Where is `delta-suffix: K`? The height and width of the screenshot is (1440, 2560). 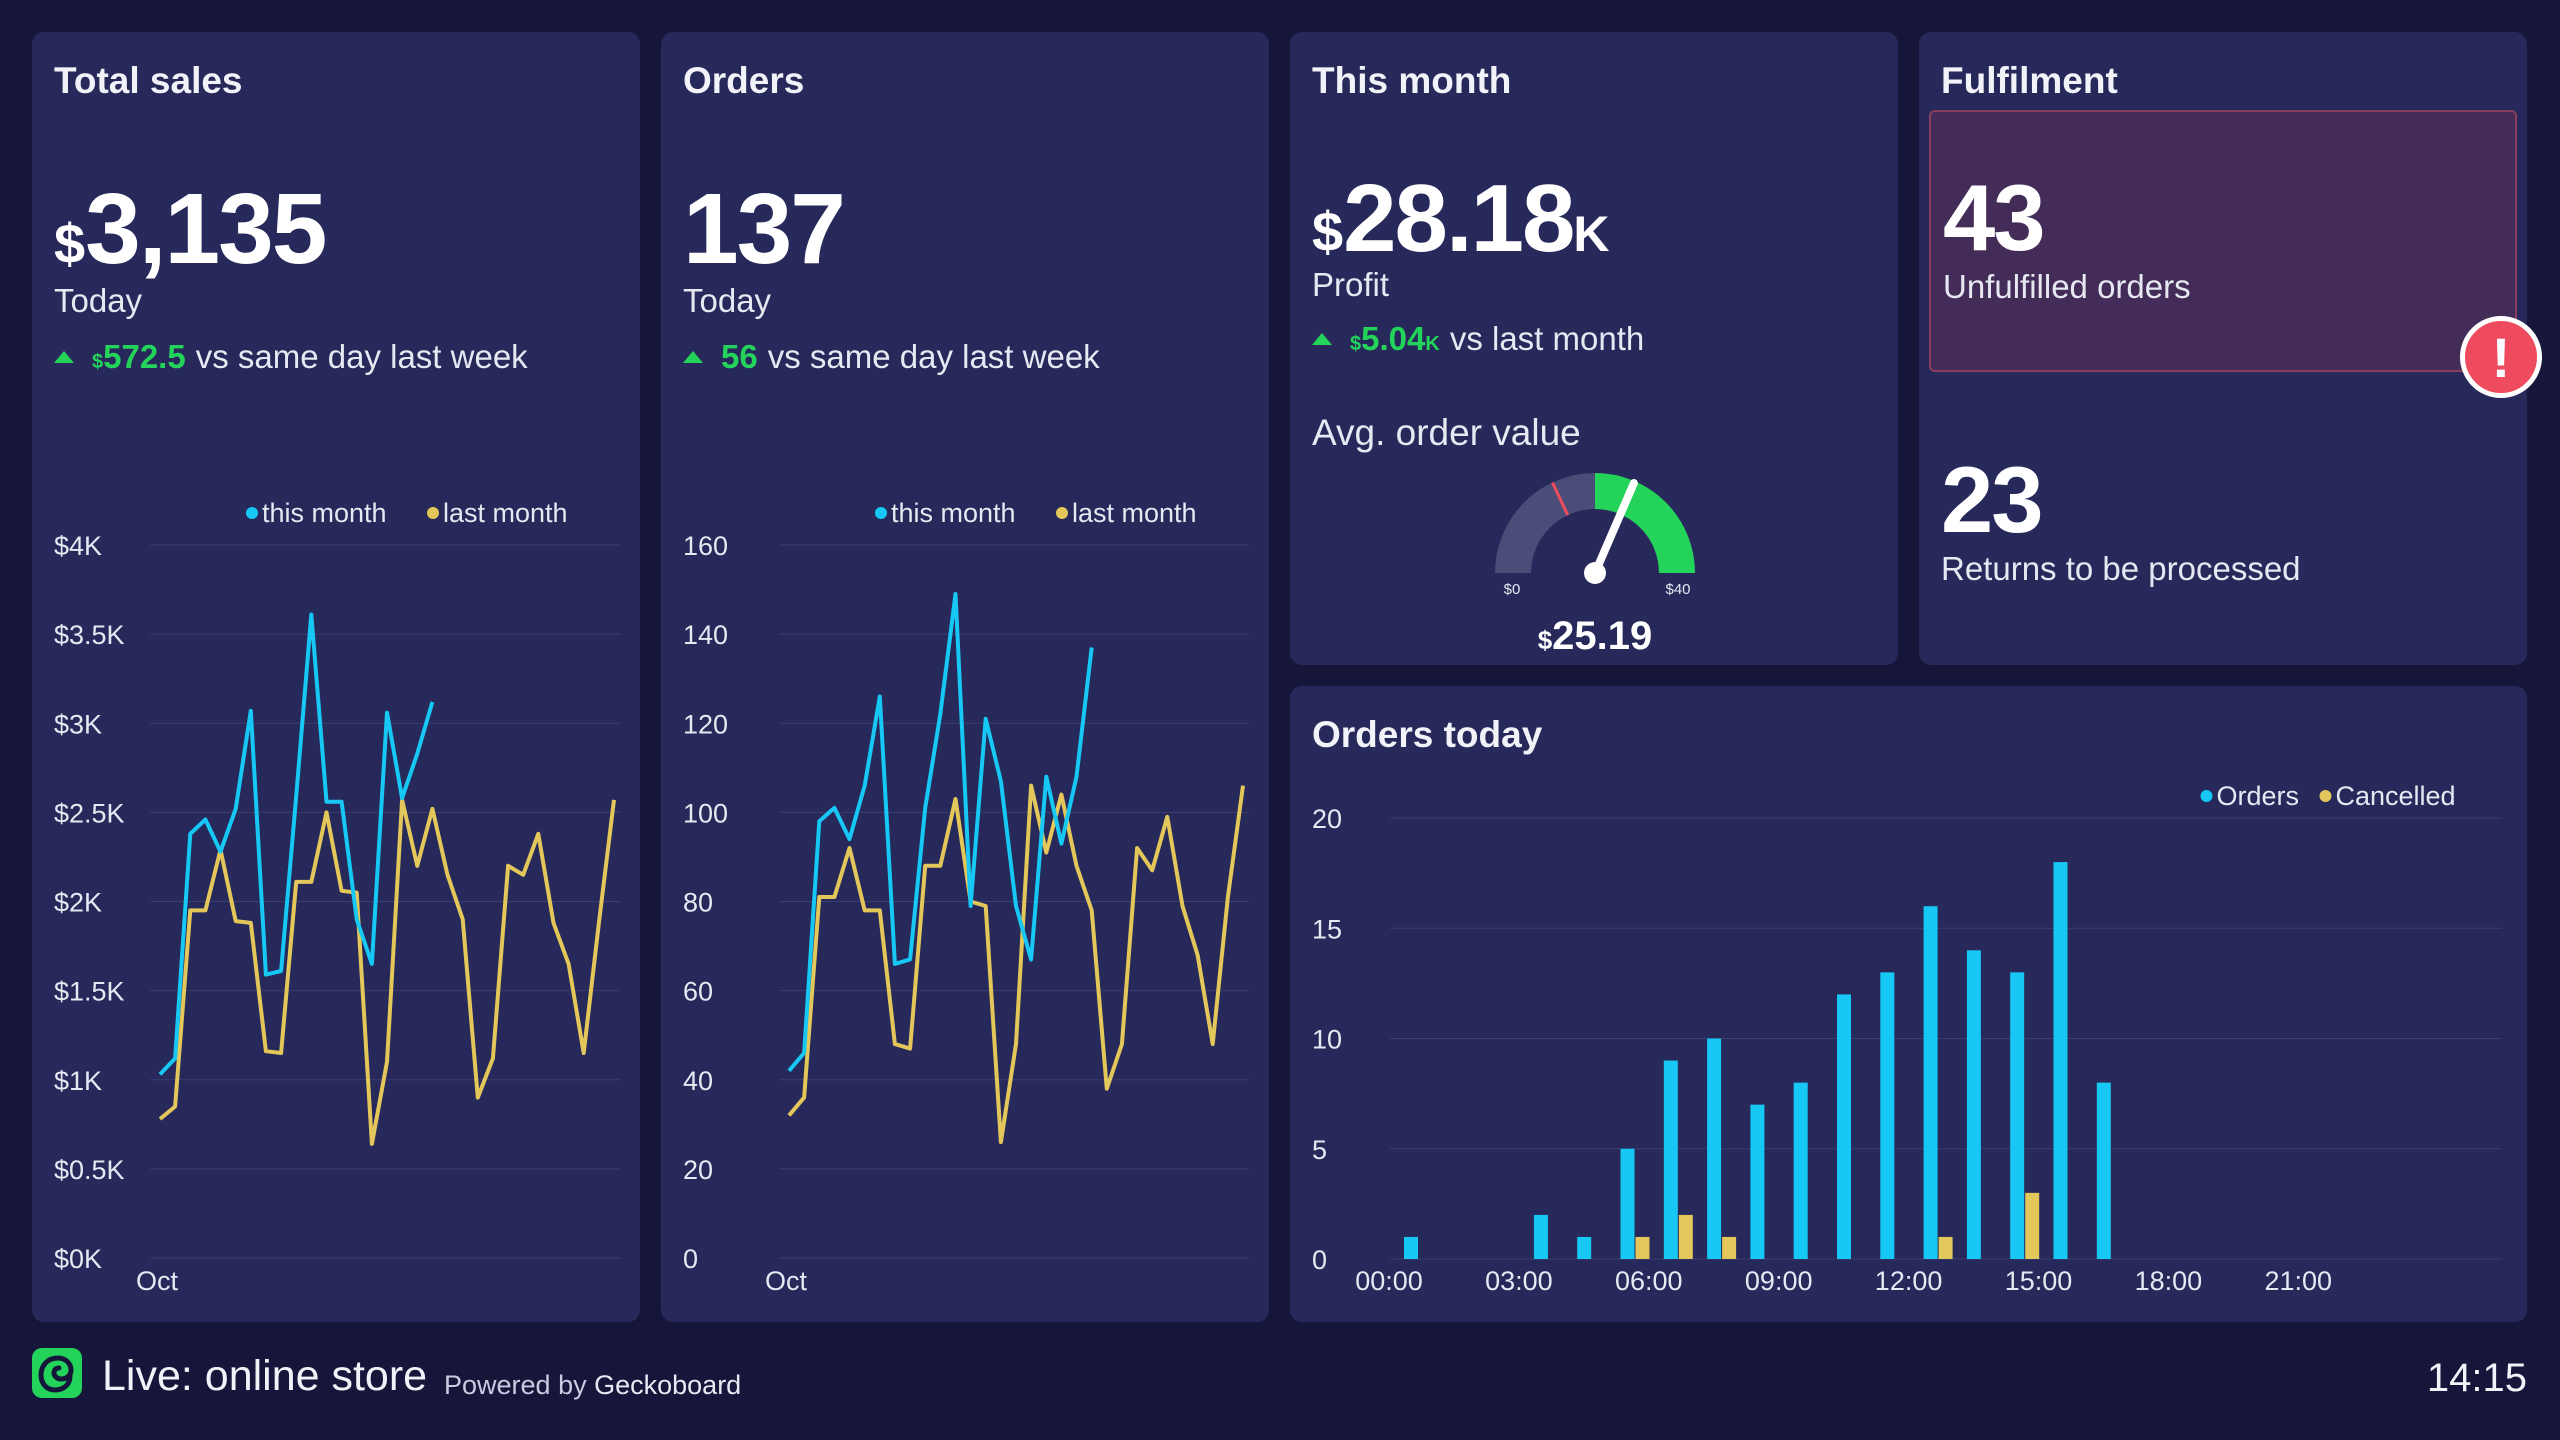
delta-suffix: K is located at coordinates (1432, 344).